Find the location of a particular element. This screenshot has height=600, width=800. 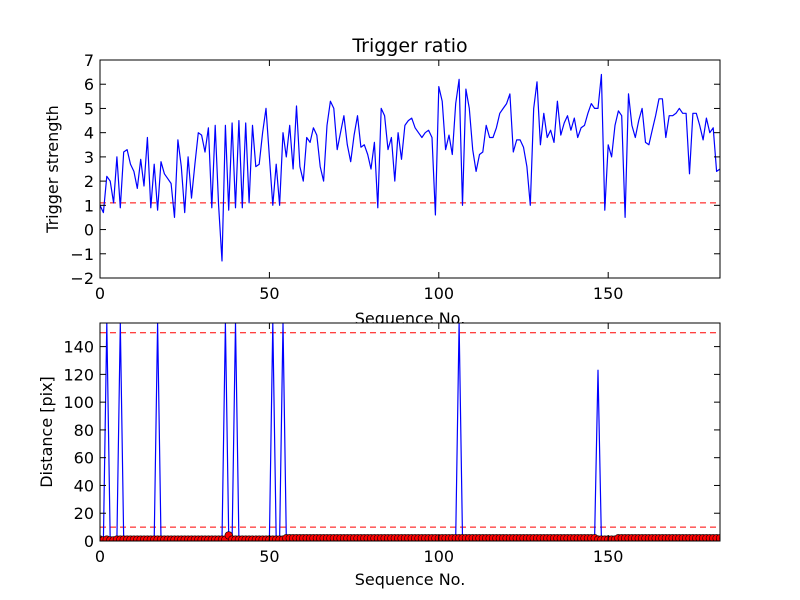

data-point is located at coordinates (717, 537).